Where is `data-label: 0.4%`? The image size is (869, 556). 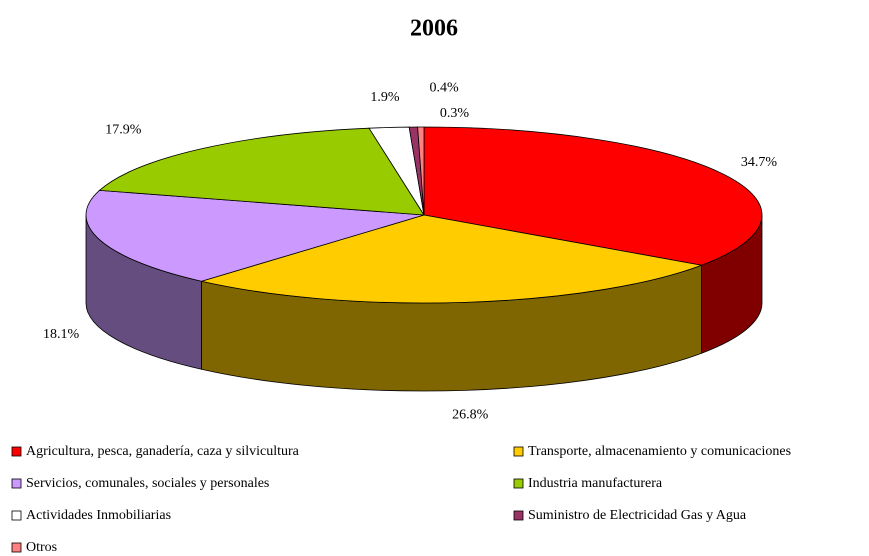 data-label: 0.4% is located at coordinates (445, 87).